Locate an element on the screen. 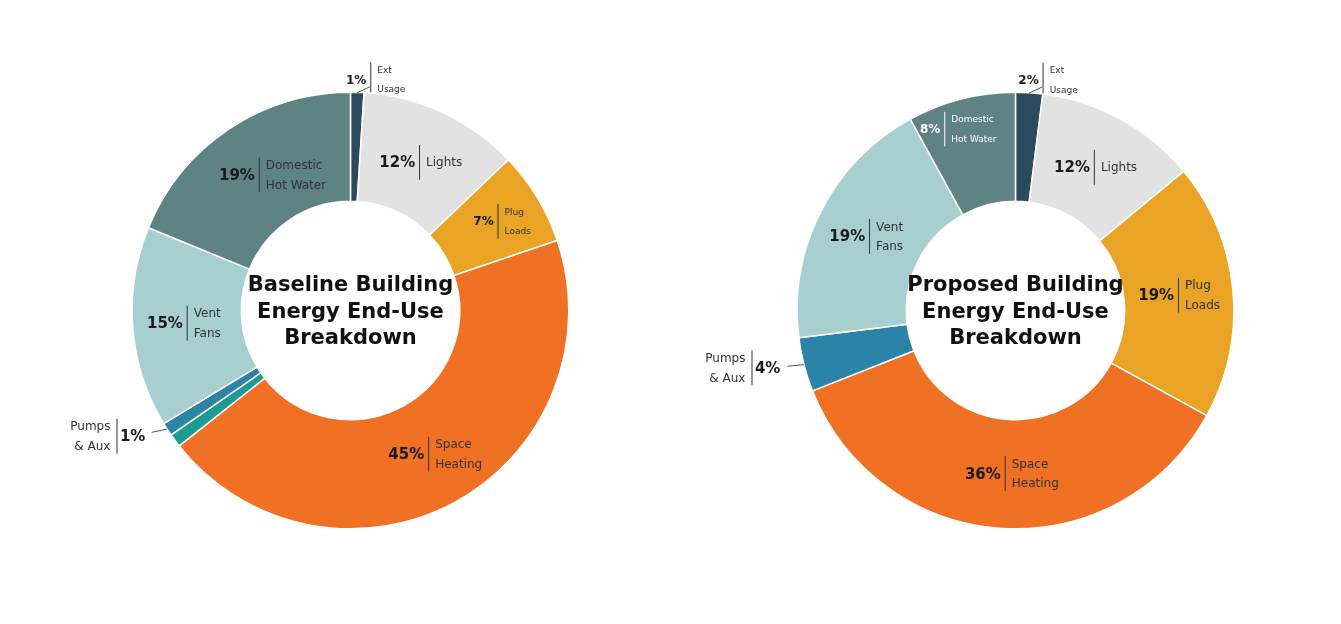  text: Proposed Building Energy End-Use Breakdown is located at coordinates (1015, 310).